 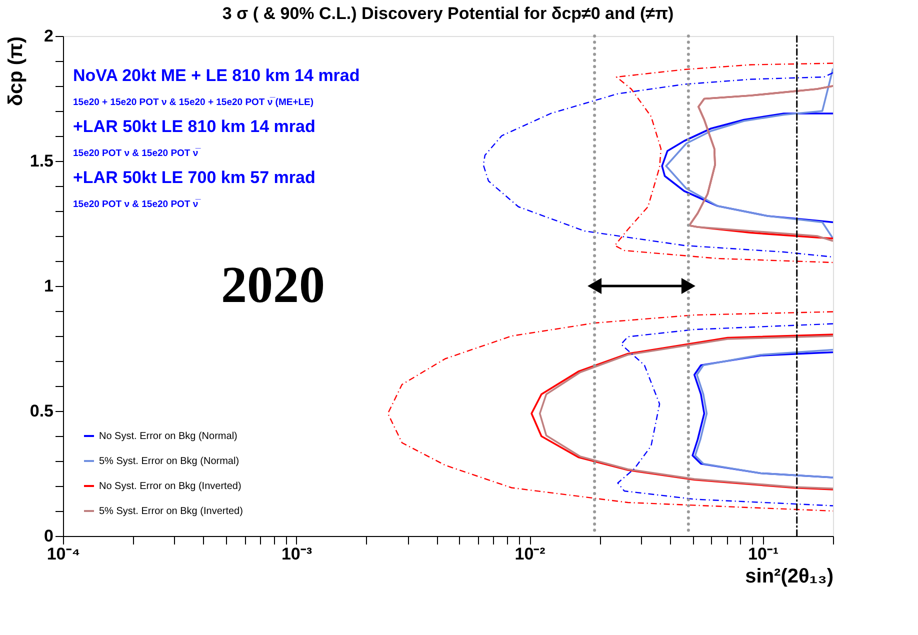 I want to click on x-tick-label: 10⁻¹, so click(x=763, y=554).